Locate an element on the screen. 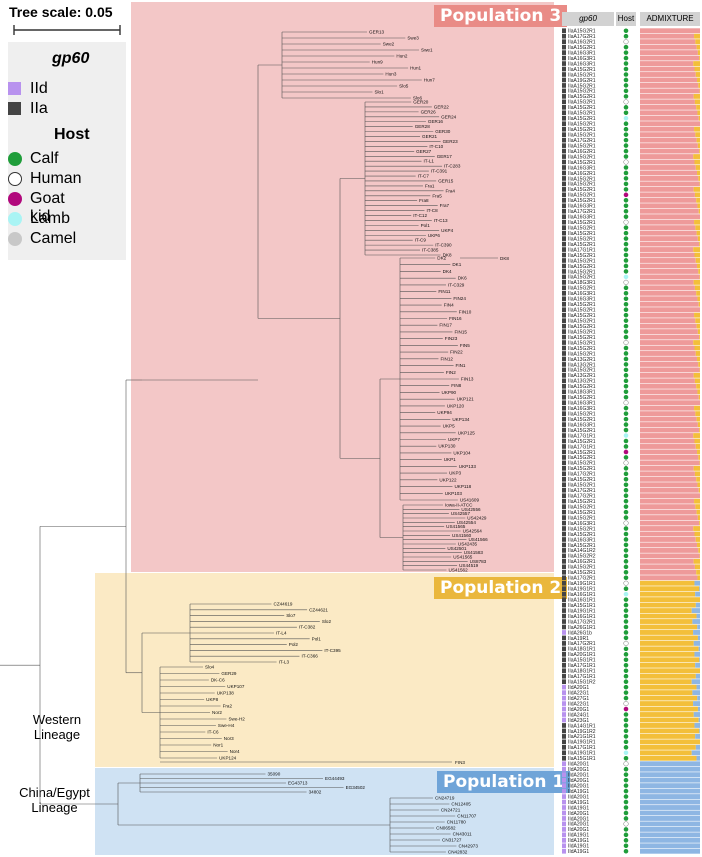 The height and width of the screenshot is (857, 702). host-column-header: Host is located at coordinates (626, 19).